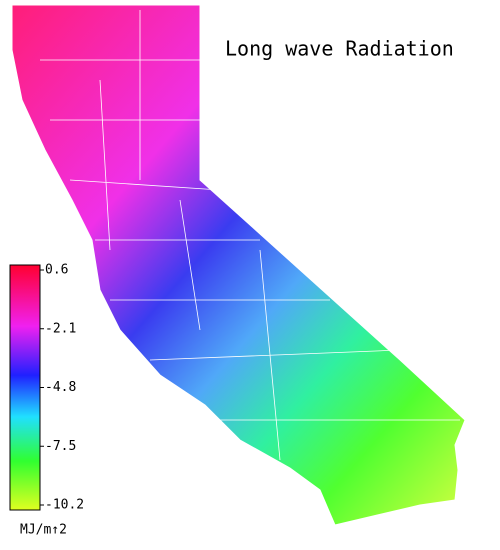 This screenshot has height=550, width=500. I want to click on colorbar-tick-label: -10.2, so click(64, 505).